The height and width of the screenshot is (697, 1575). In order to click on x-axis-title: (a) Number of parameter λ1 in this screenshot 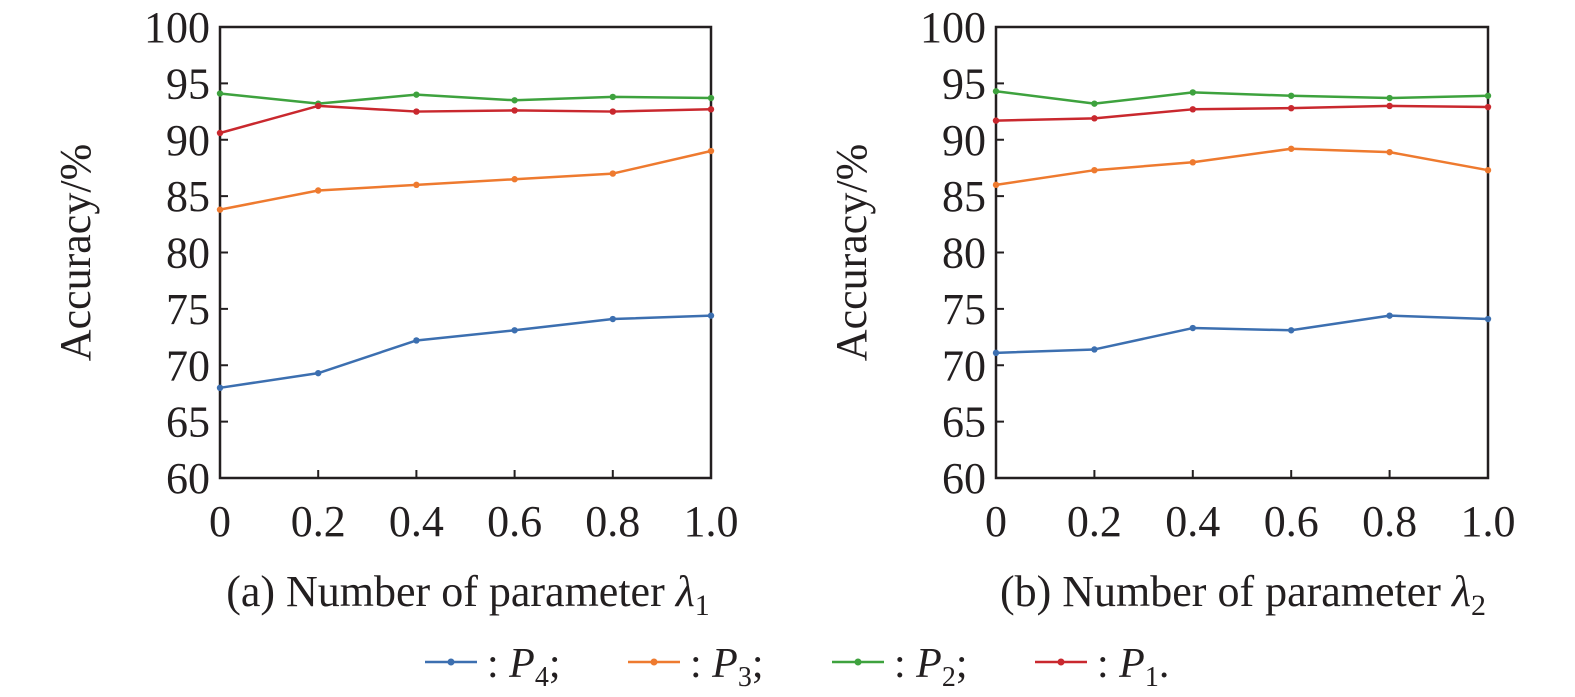, I will do `click(468, 594)`.